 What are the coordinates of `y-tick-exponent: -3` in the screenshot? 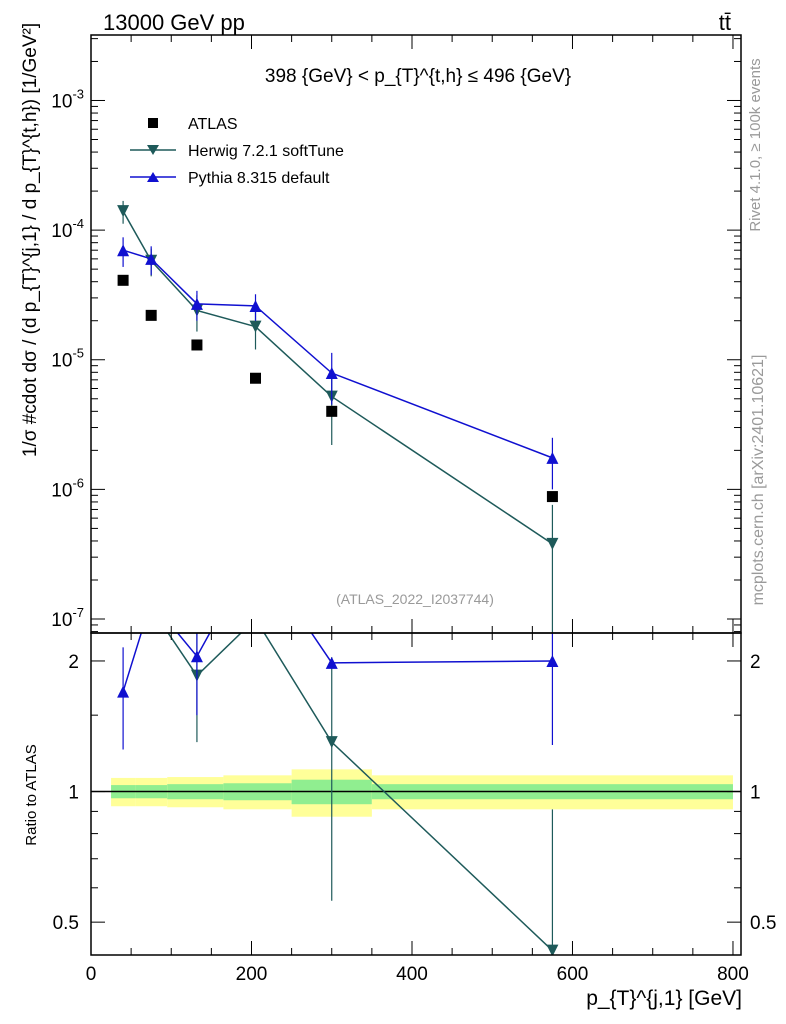 It's located at (78, 93).